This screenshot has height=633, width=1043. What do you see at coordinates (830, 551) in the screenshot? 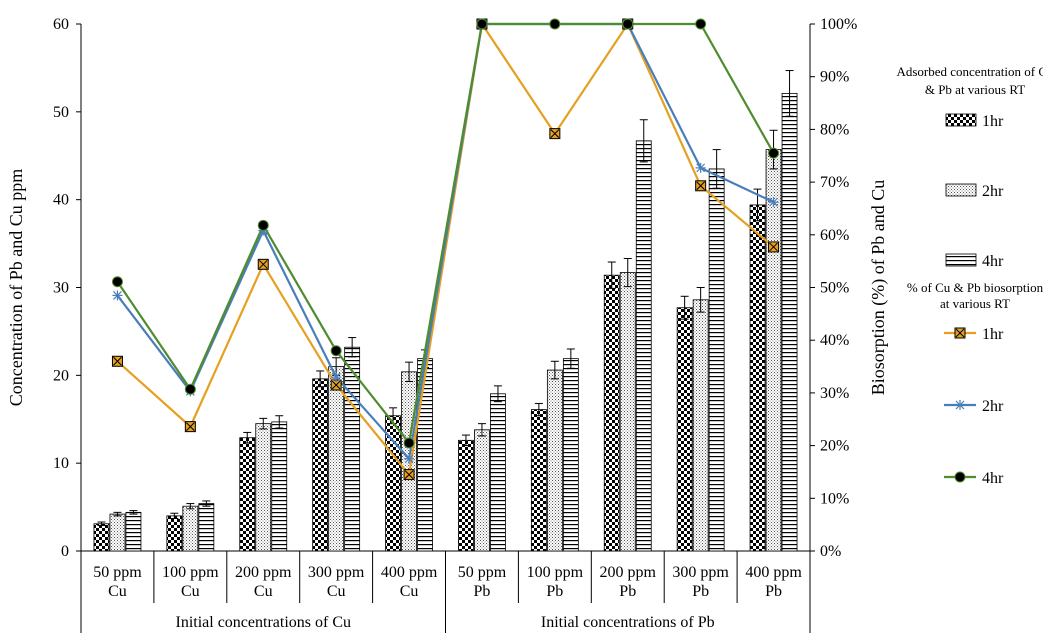
I see `right-tick-label: 0%` at bounding box center [830, 551].